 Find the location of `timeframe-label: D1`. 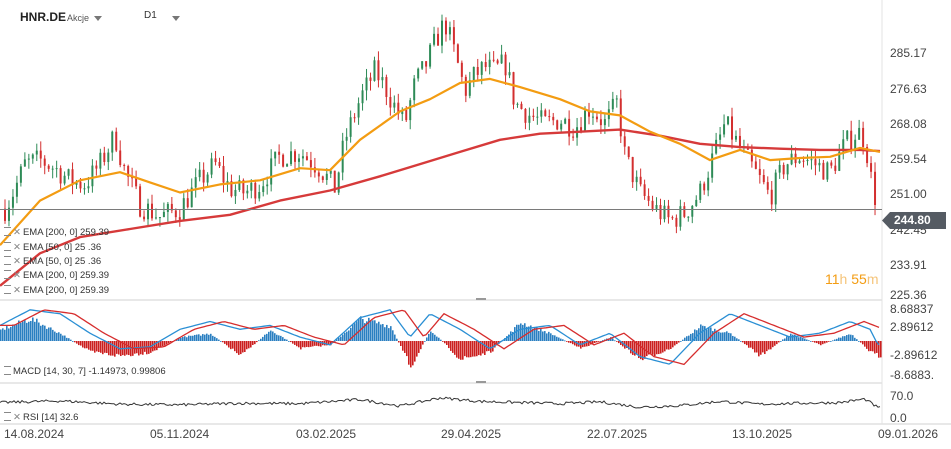

timeframe-label: D1 is located at coordinates (150, 15).